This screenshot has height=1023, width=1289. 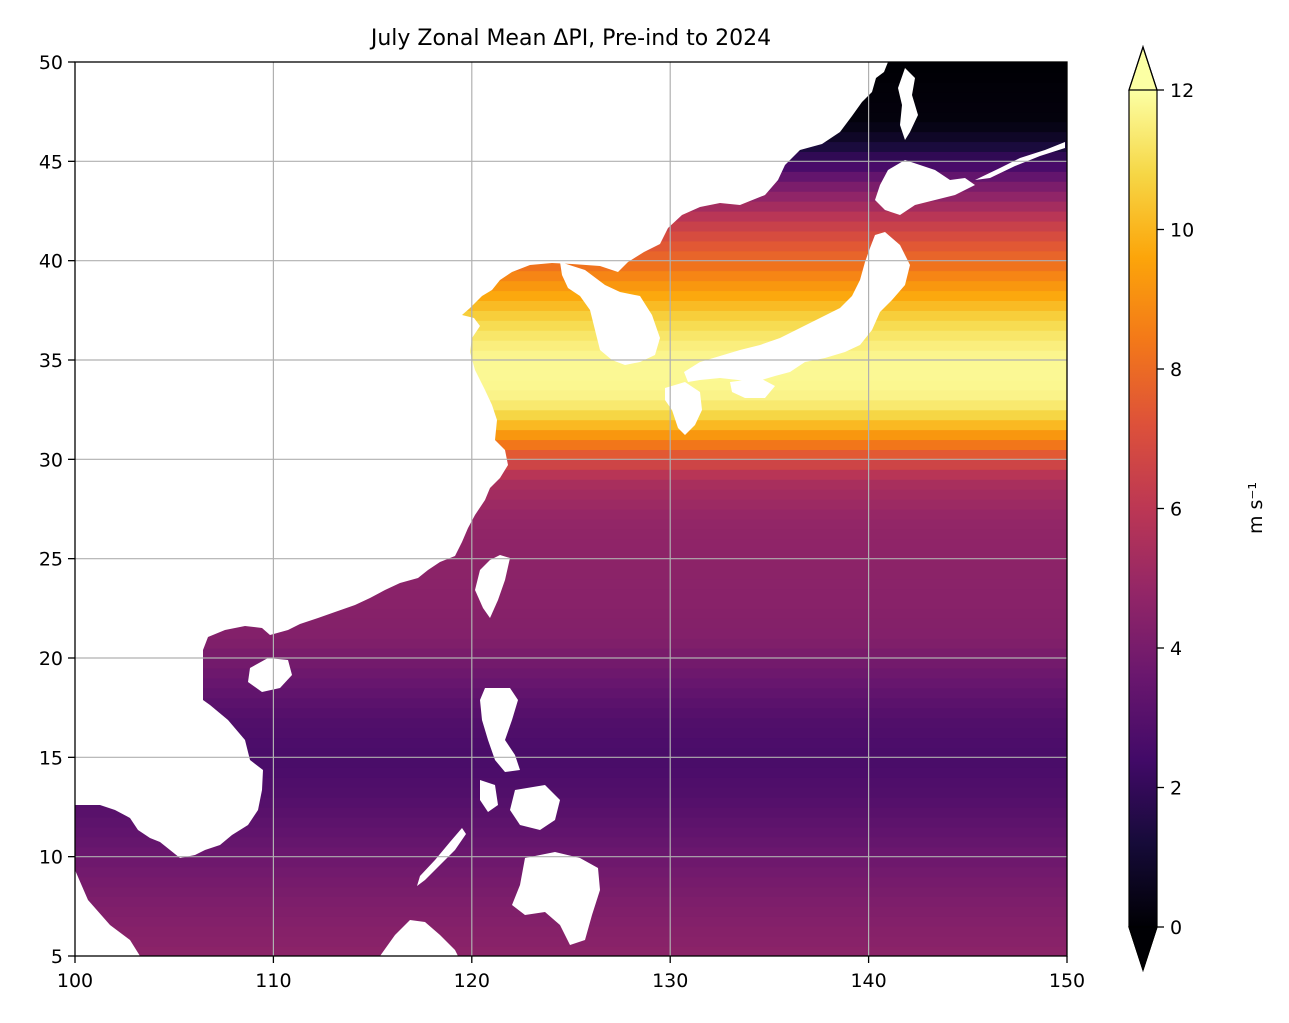 What do you see at coordinates (57, 510) in the screenshot?
I see `y-axis-ticks: 5 10 15 20 25 30 35 40 45 50` at bounding box center [57, 510].